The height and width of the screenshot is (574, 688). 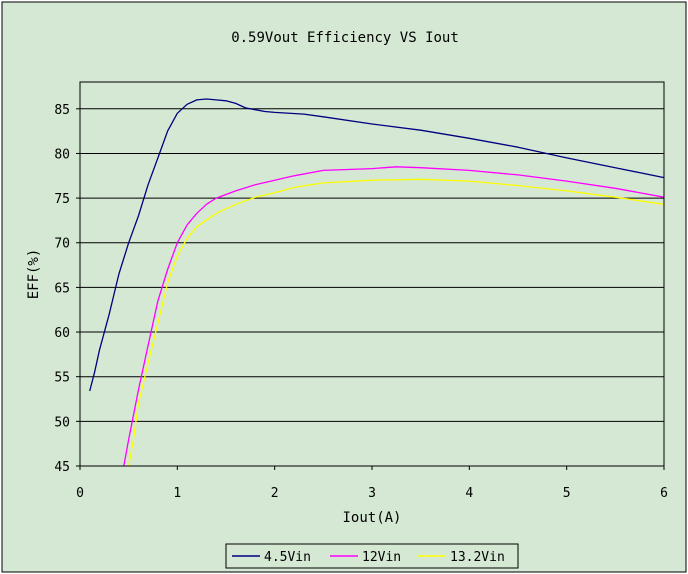 I want to click on legend: 4.5Vin 12Vin 13.2Vin, so click(x=372, y=556).